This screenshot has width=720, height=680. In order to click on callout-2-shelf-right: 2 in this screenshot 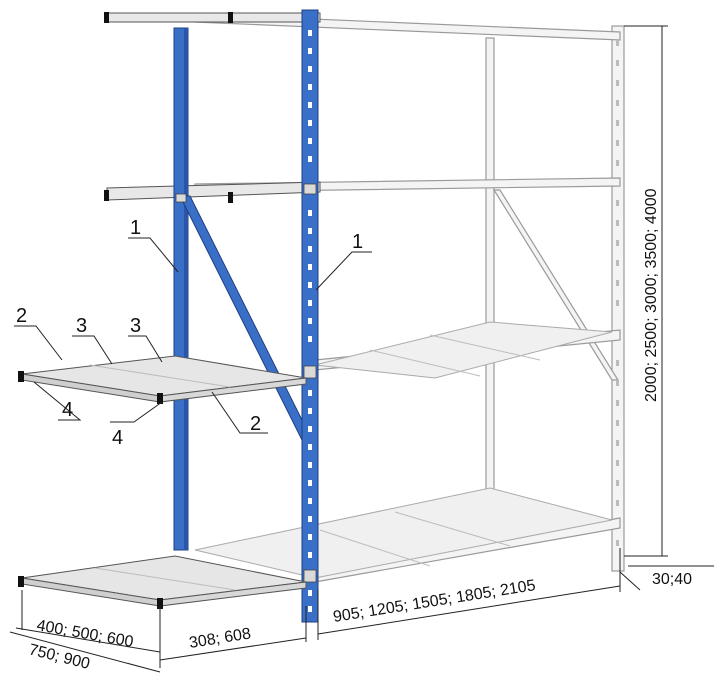, I will do `click(255, 424)`.